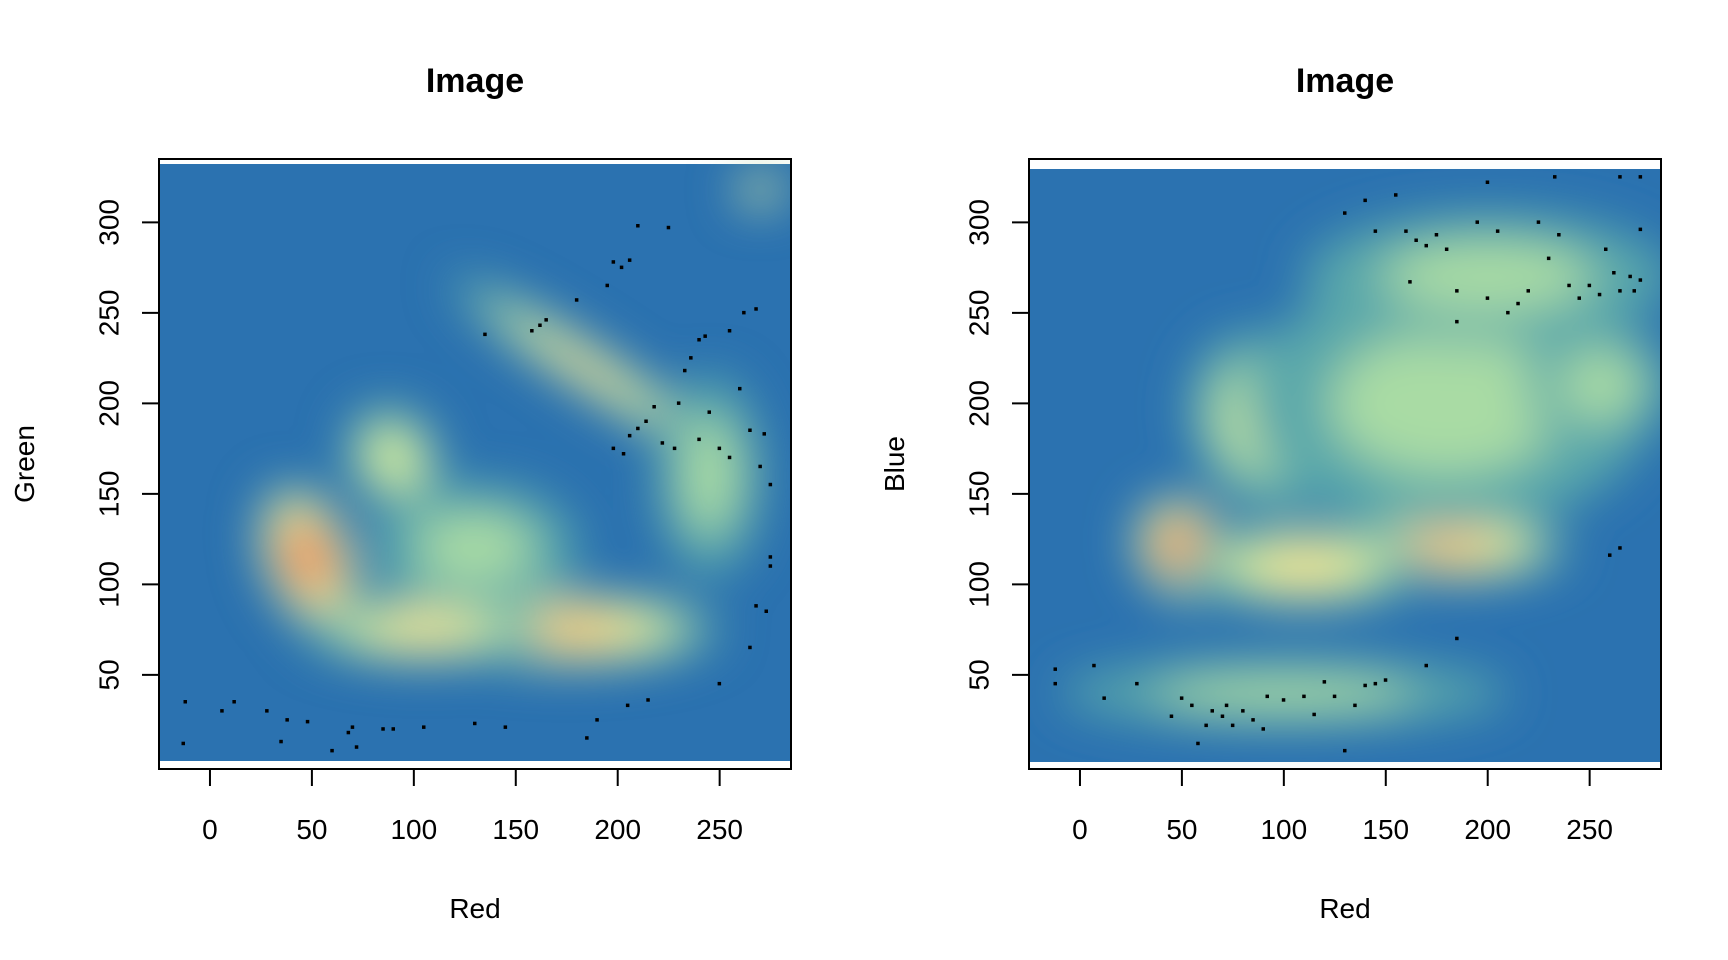  What do you see at coordinates (472, 806) in the screenshot?
I see `x-axis: 0 50 100 150 200 250` at bounding box center [472, 806].